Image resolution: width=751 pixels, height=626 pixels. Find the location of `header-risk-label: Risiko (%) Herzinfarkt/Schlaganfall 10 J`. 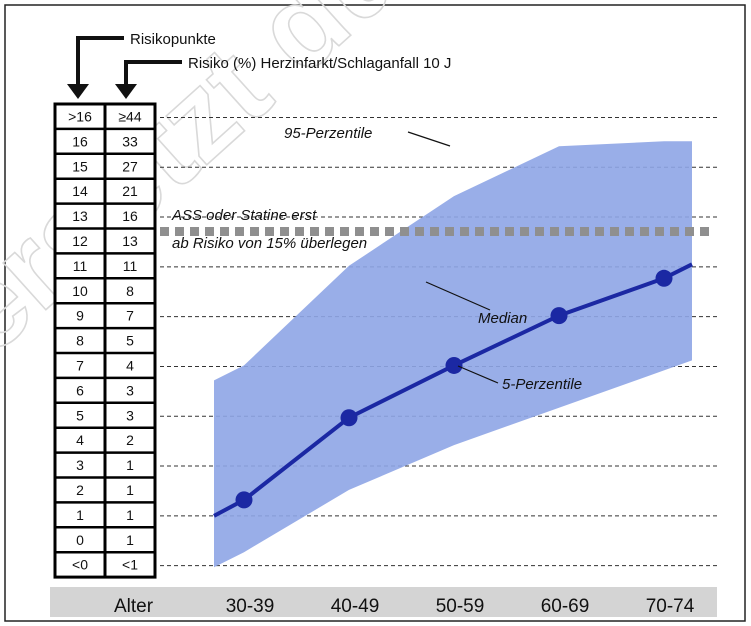

header-risk-label: Risiko (%) Herzinfarkt/Schlaganfall 10 J is located at coordinates (319, 63).